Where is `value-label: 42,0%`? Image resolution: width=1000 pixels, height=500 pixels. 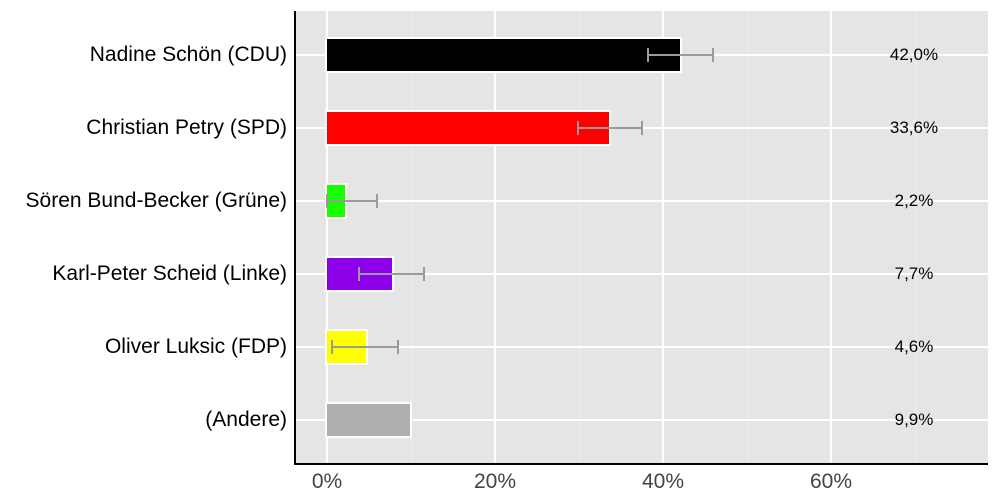
value-label: 42,0% is located at coordinates (914, 54).